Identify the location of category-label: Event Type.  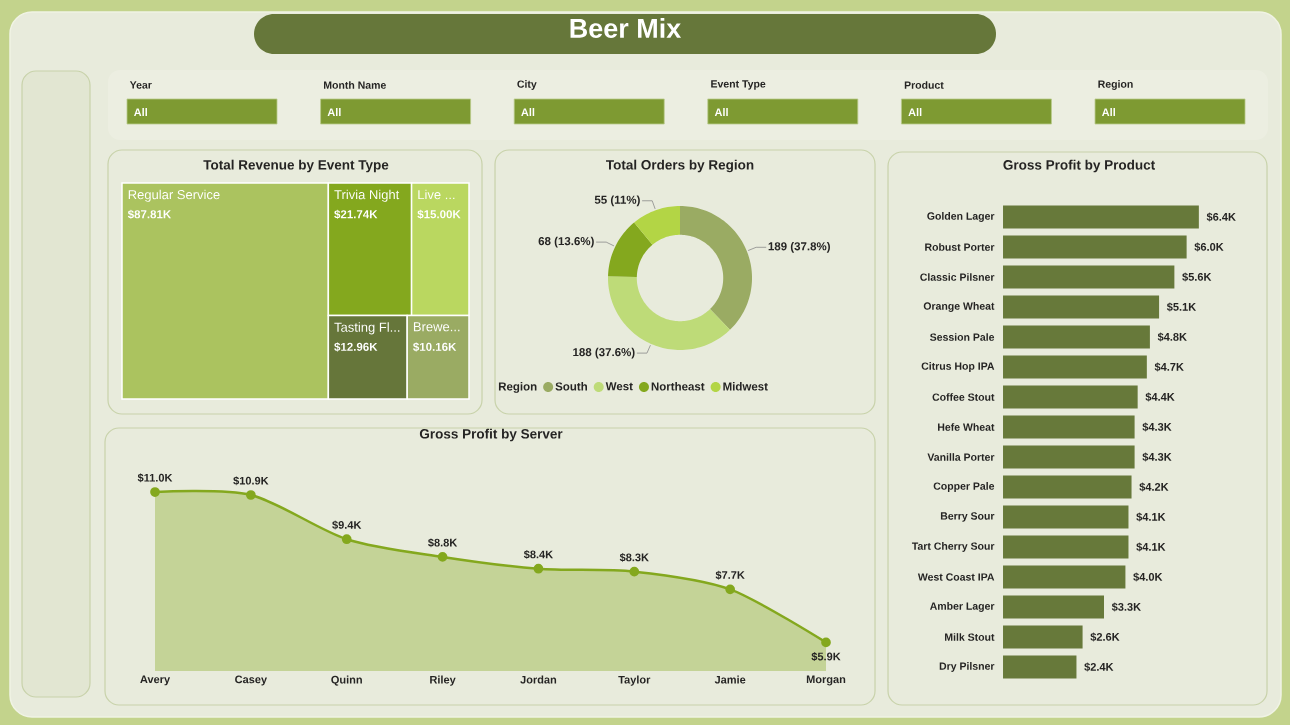
(738, 85).